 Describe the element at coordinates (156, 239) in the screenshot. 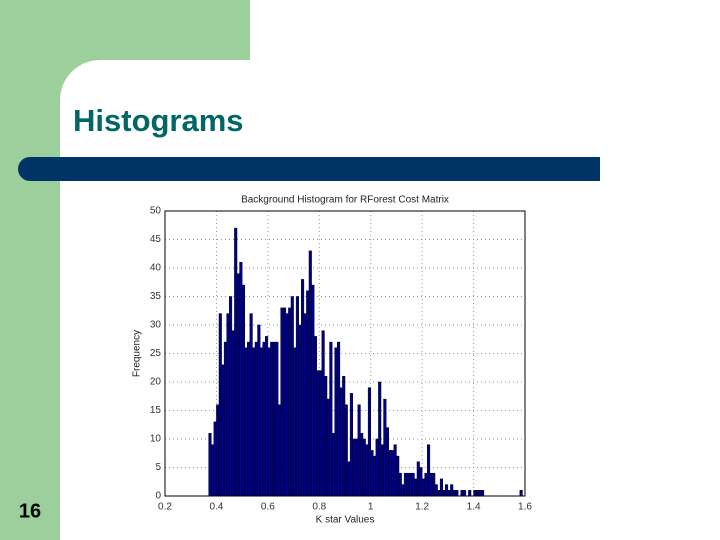

I see `y-tick-label: 45` at that location.